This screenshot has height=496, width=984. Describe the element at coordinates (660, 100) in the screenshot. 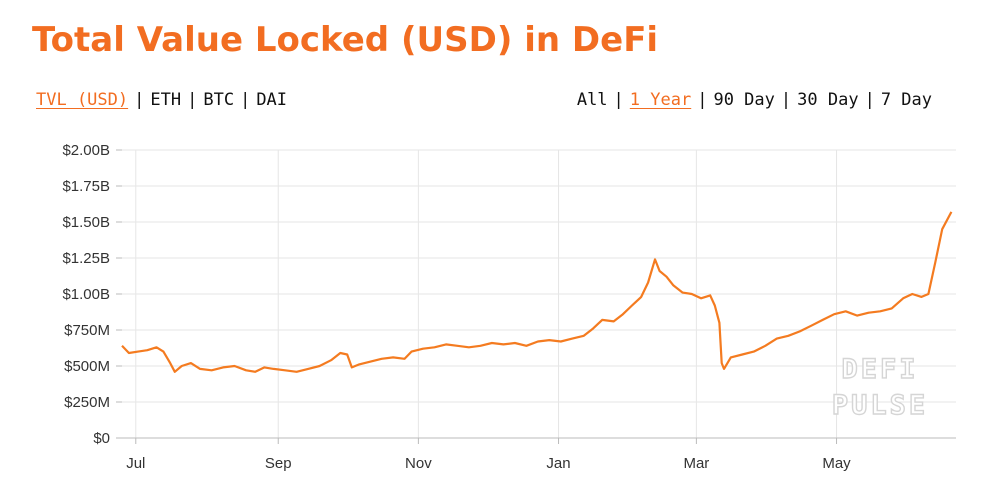

I see `range-tab-1-year: 1 Year` at that location.